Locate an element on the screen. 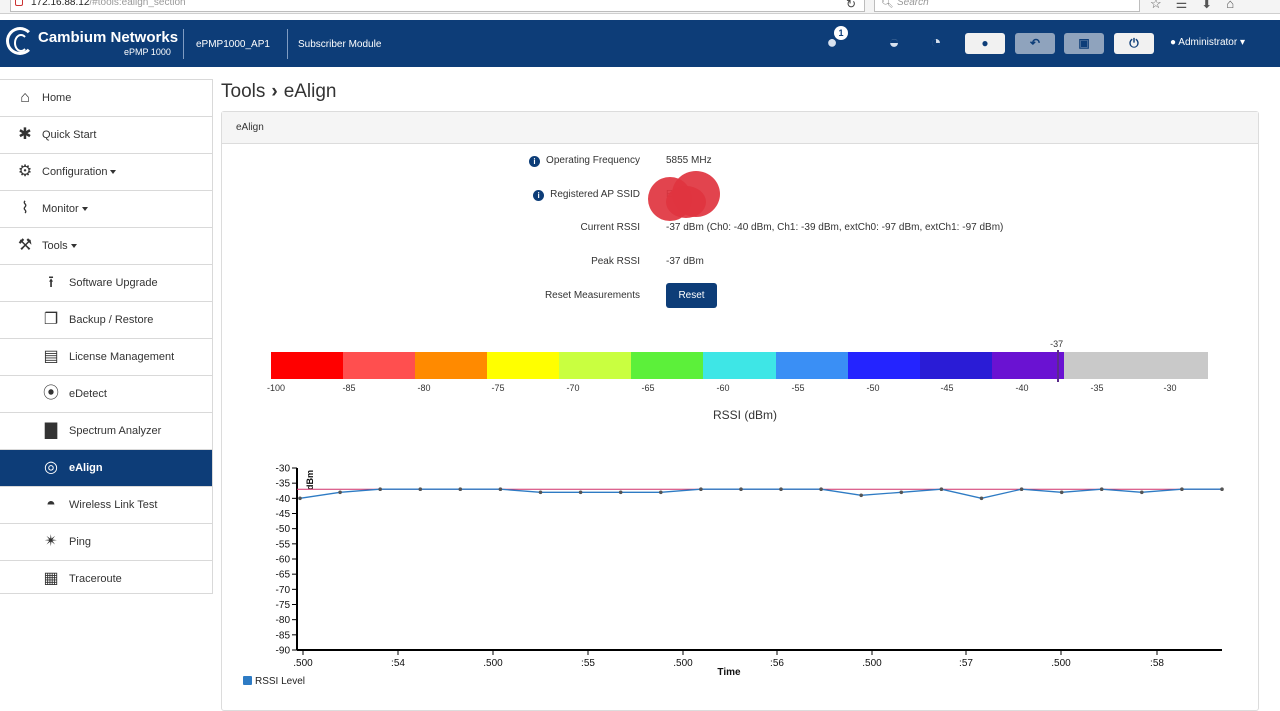 The height and width of the screenshot is (711, 1280). bar-chart-icon: ▇ is located at coordinates (51, 430).